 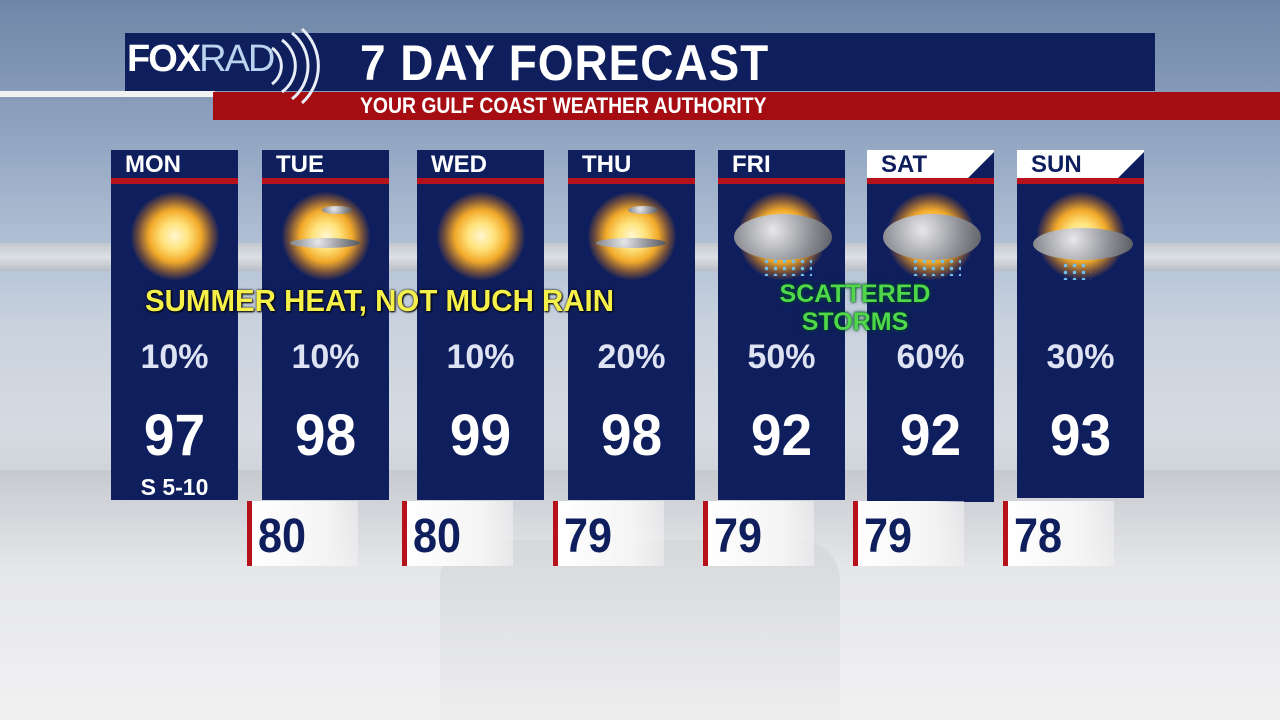 I want to click on day-label: SUN, so click(x=1080, y=165).